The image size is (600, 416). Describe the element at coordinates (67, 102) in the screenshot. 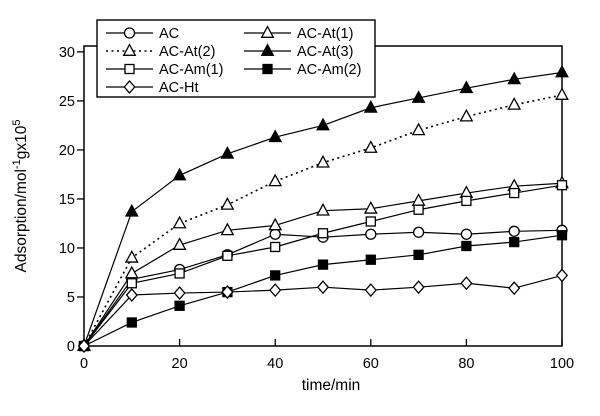

I see `y-tick-label: 25` at that location.